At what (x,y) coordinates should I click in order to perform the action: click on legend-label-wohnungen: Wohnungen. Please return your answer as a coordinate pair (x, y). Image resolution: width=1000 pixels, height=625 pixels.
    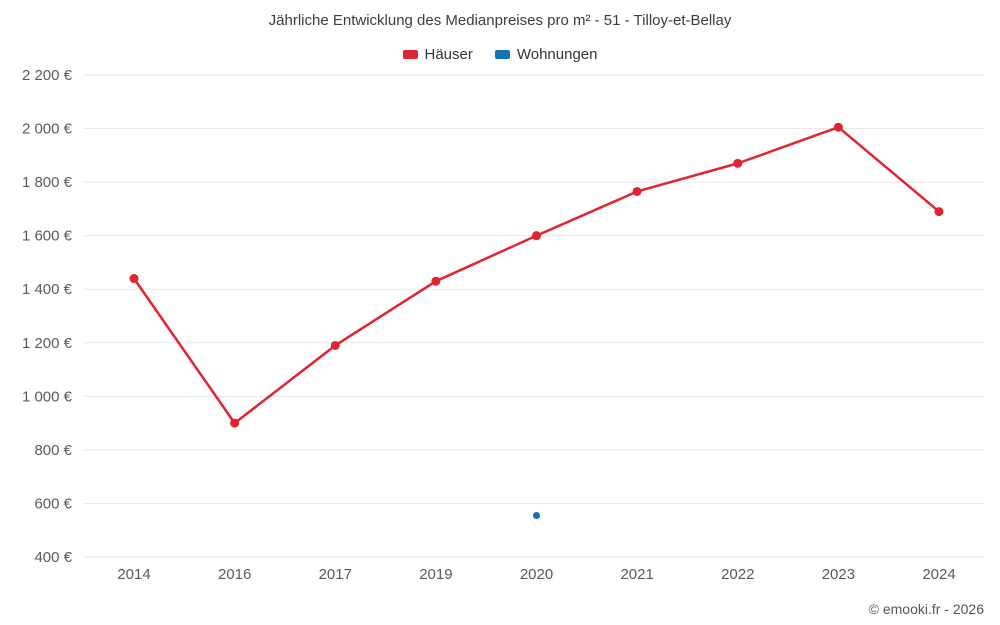
    Looking at the image, I should click on (557, 54).